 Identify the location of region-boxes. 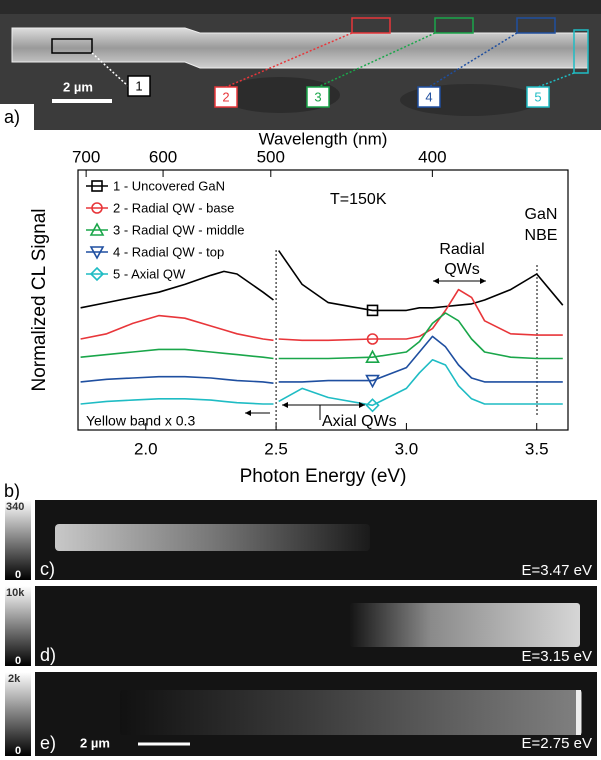
(320, 62).